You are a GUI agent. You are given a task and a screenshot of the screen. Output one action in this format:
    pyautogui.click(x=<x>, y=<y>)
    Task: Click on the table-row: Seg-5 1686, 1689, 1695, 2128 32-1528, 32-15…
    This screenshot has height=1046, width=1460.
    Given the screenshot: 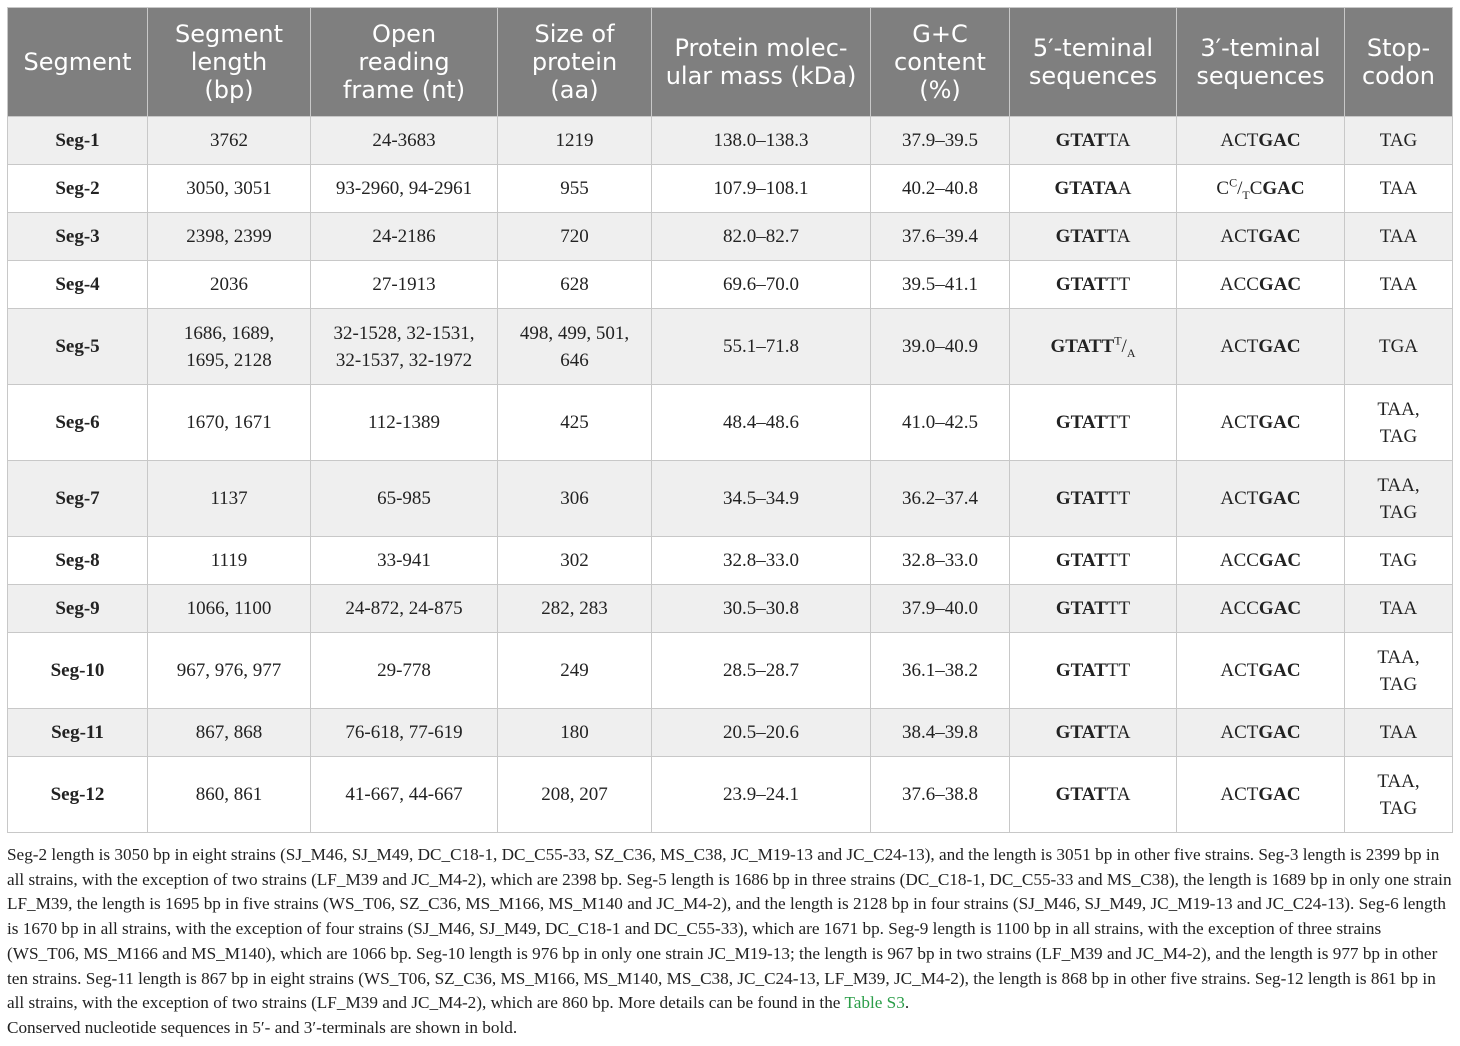 What is the action you would take?
    pyautogui.click(x=730, y=346)
    